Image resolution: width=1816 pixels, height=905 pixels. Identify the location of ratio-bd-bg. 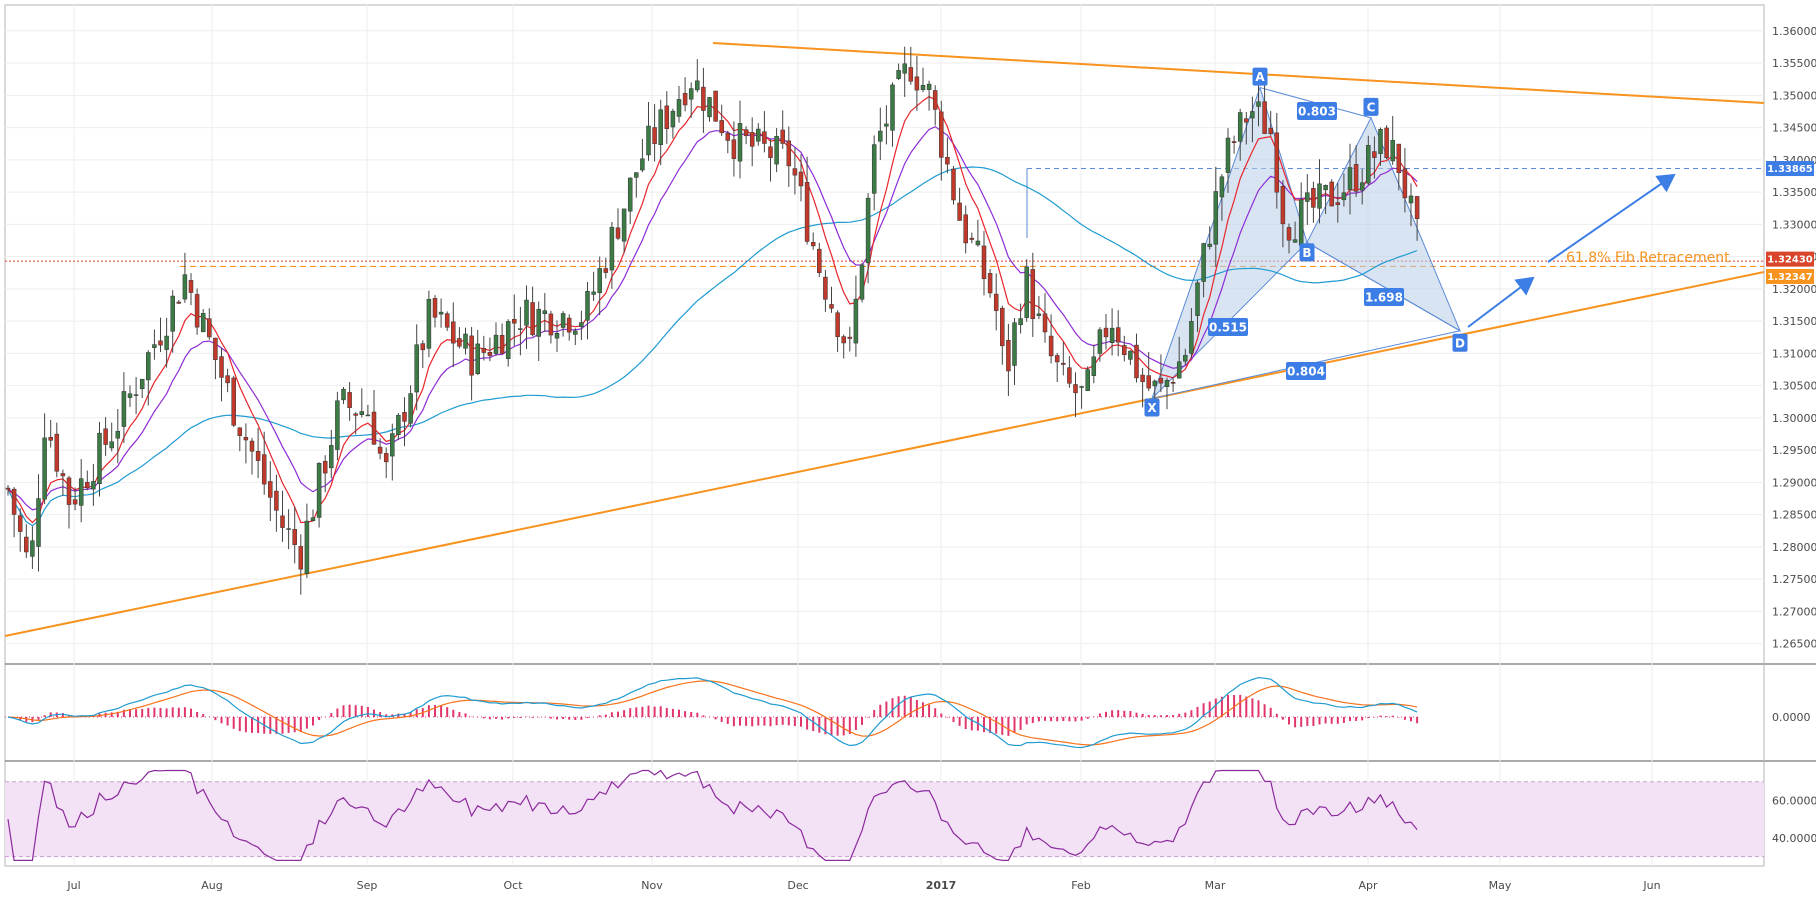
(1384, 297).